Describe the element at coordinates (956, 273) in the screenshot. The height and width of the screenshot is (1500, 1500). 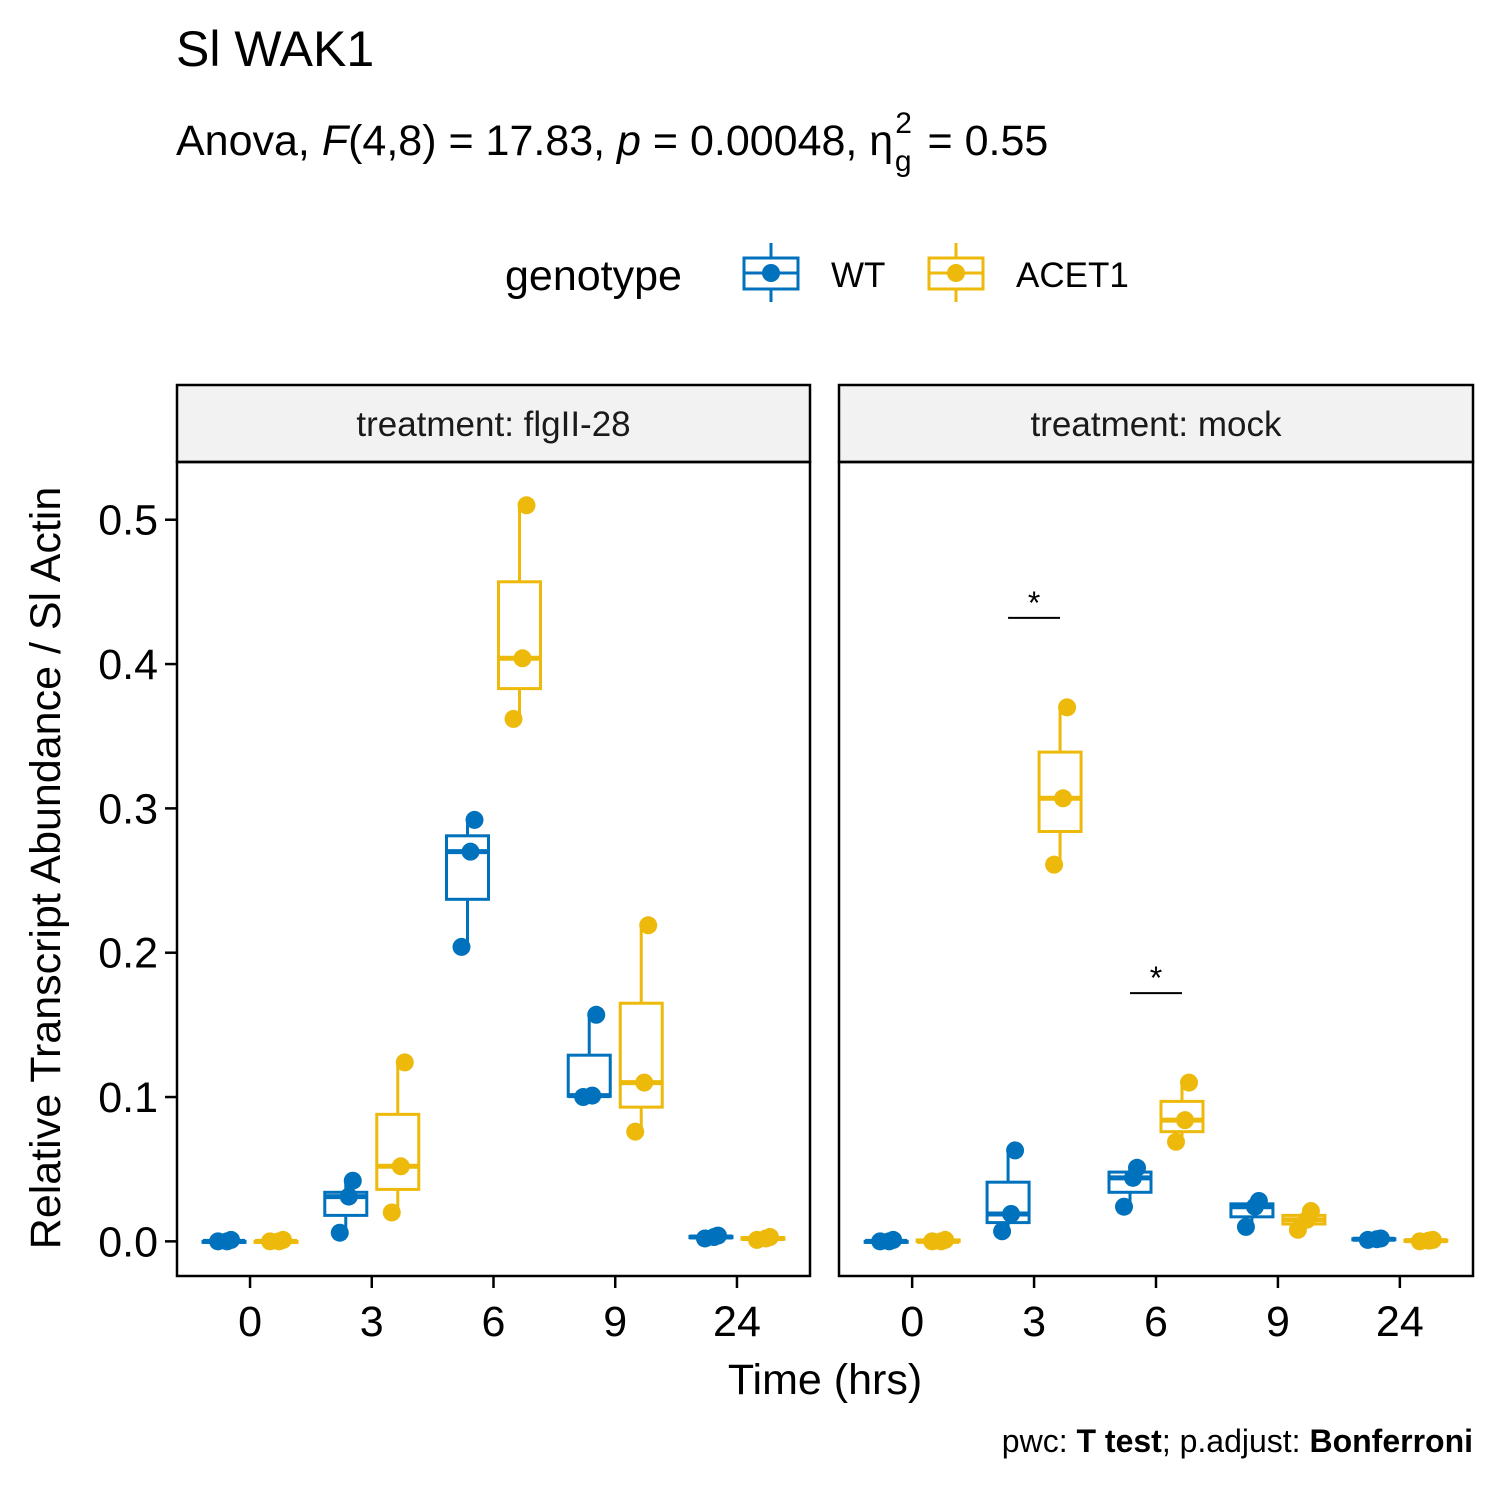
I see `legend-key-point` at that location.